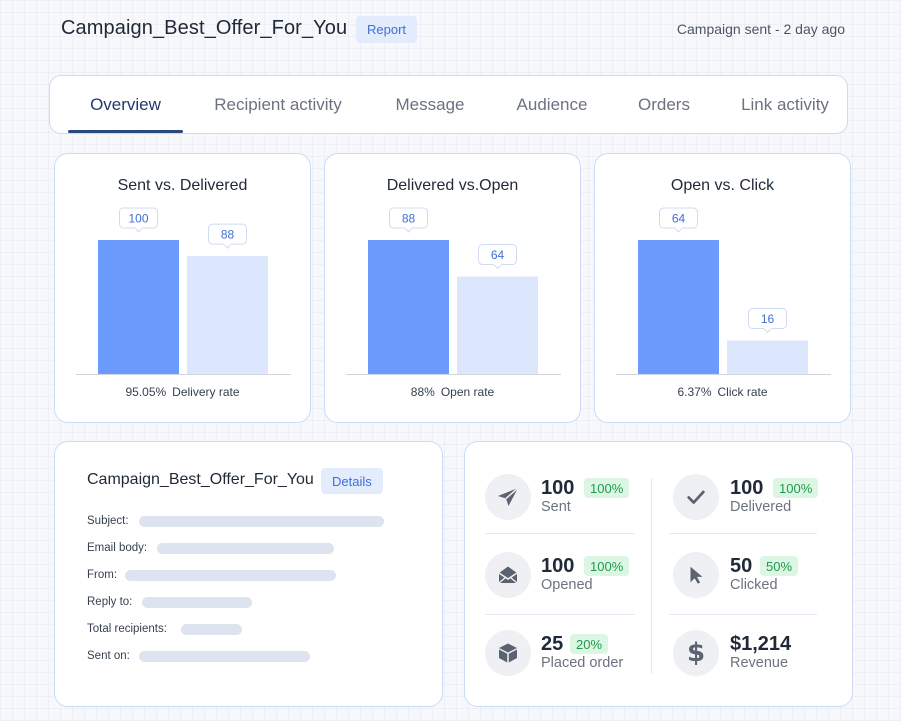  What do you see at coordinates (694, 392) in the screenshot?
I see `click-rate-value: 6.37%` at bounding box center [694, 392].